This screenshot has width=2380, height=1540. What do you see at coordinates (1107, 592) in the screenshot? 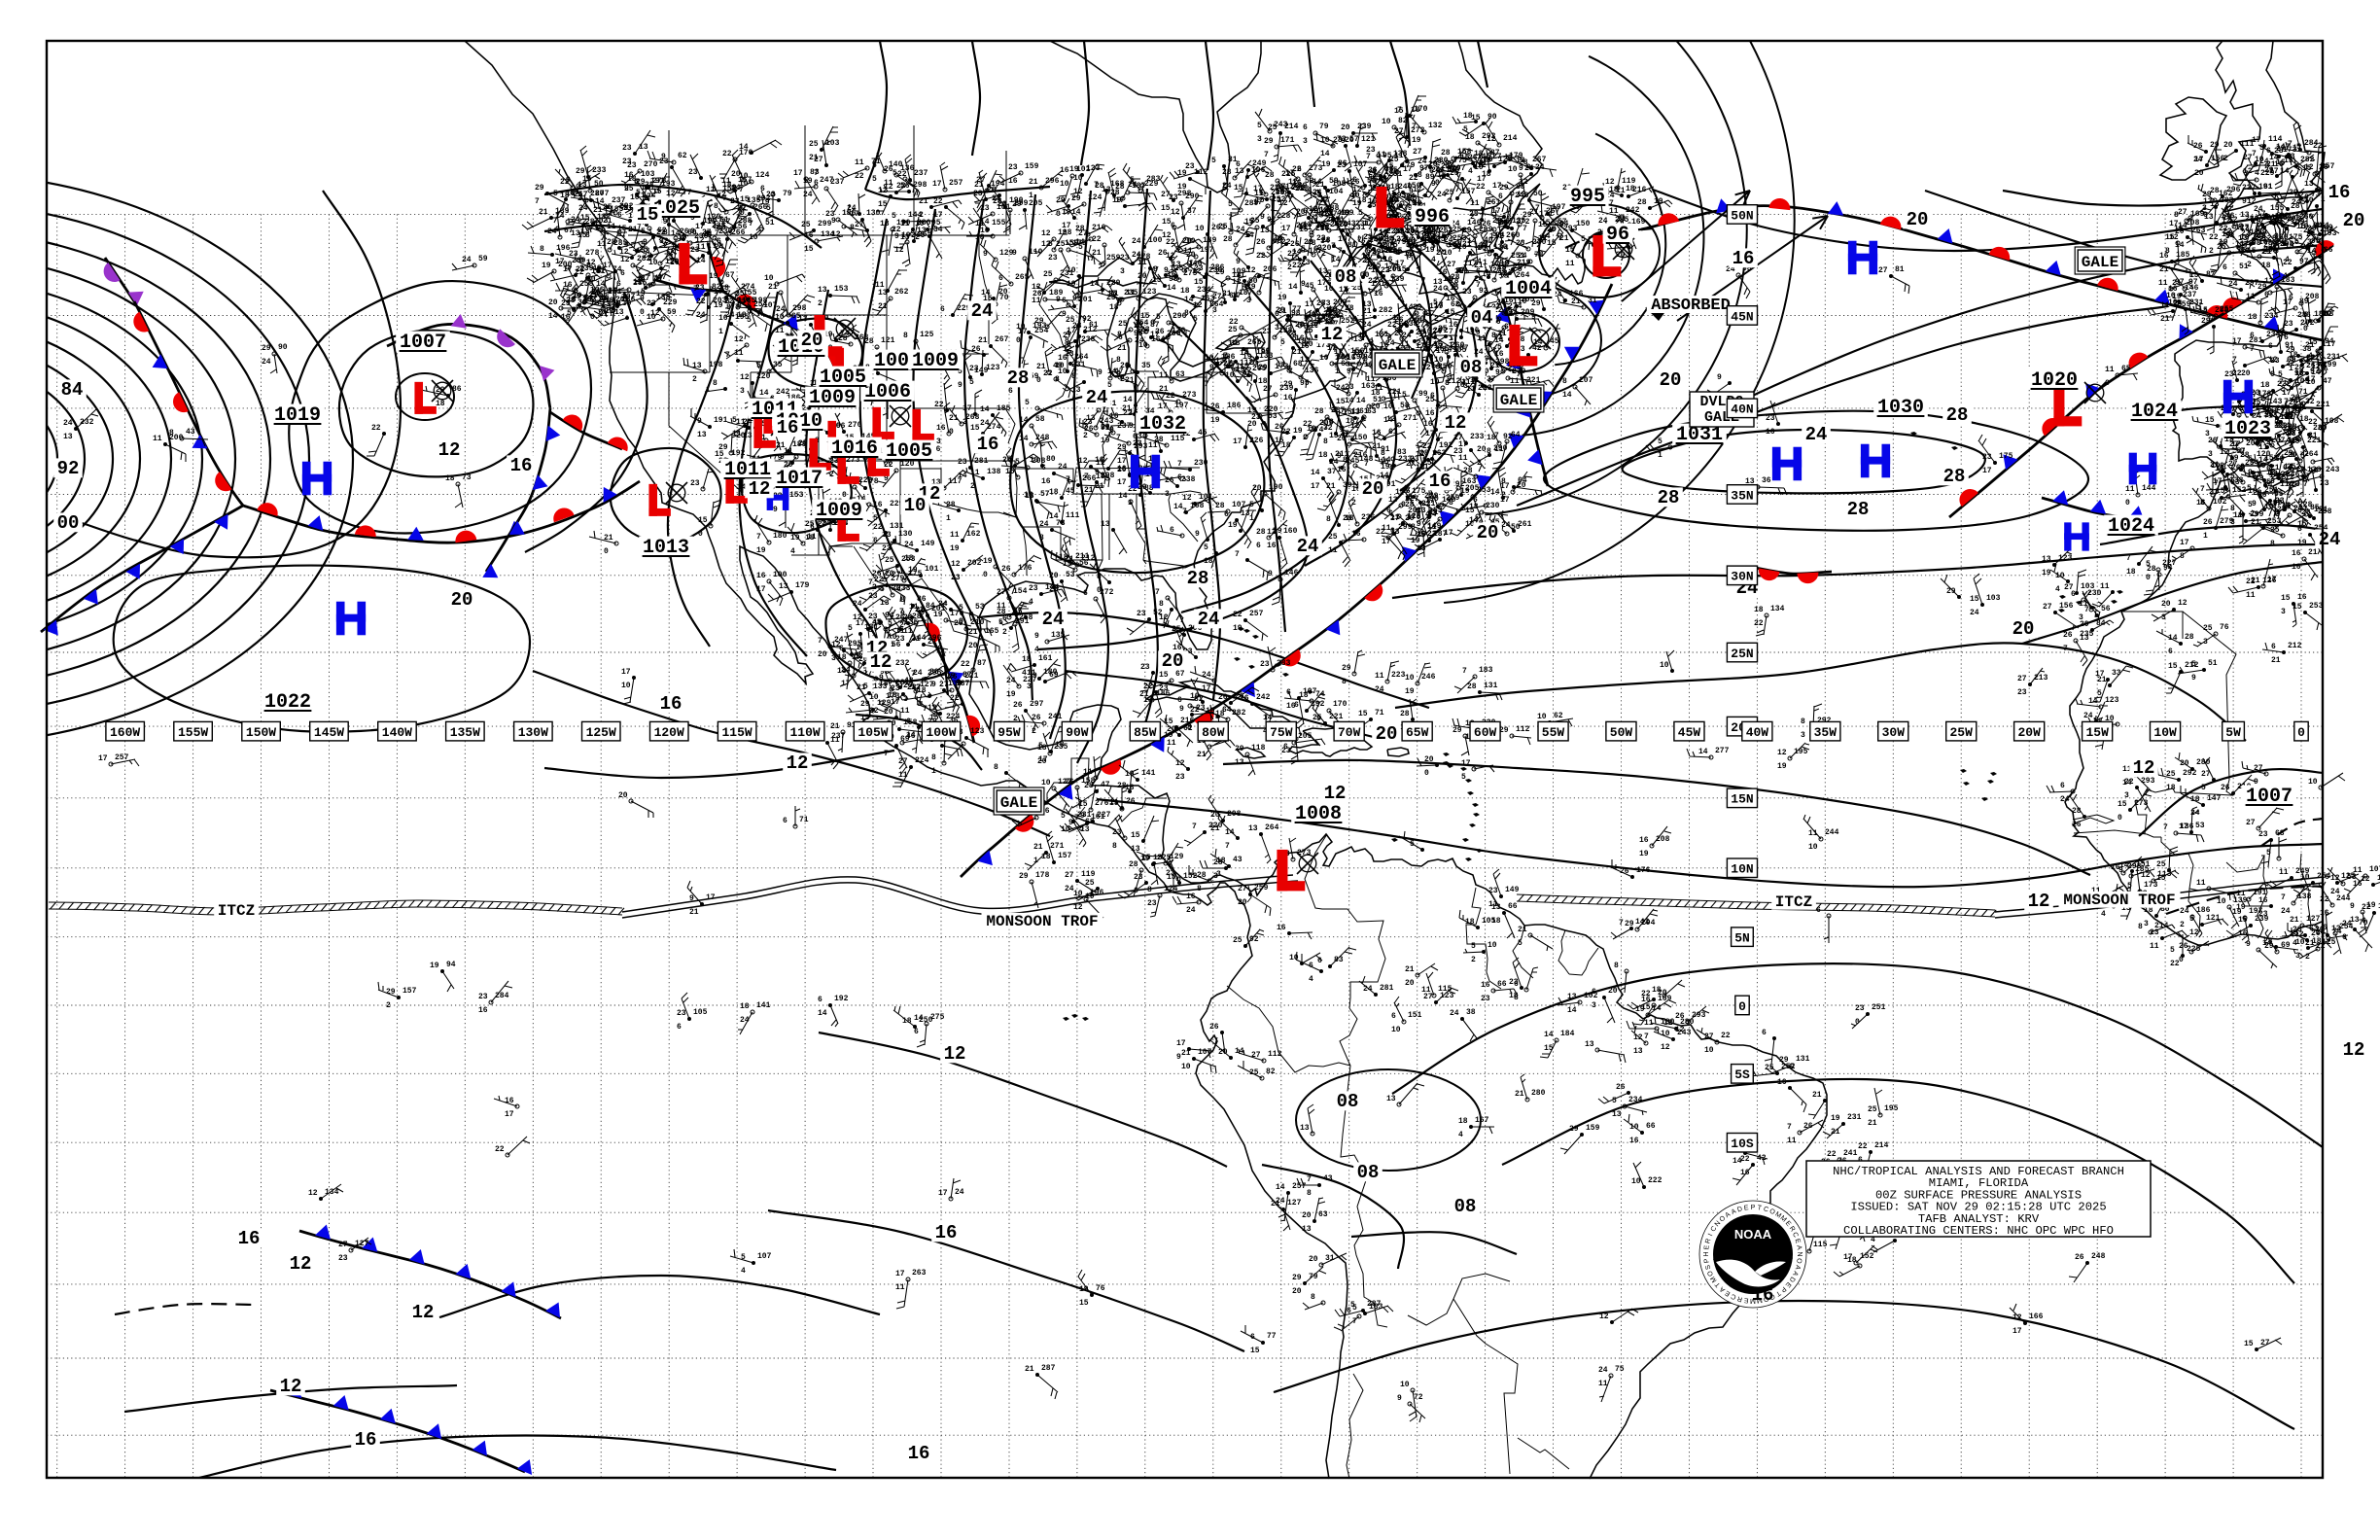
I see `svg-text: 272` at bounding box center [1107, 592].